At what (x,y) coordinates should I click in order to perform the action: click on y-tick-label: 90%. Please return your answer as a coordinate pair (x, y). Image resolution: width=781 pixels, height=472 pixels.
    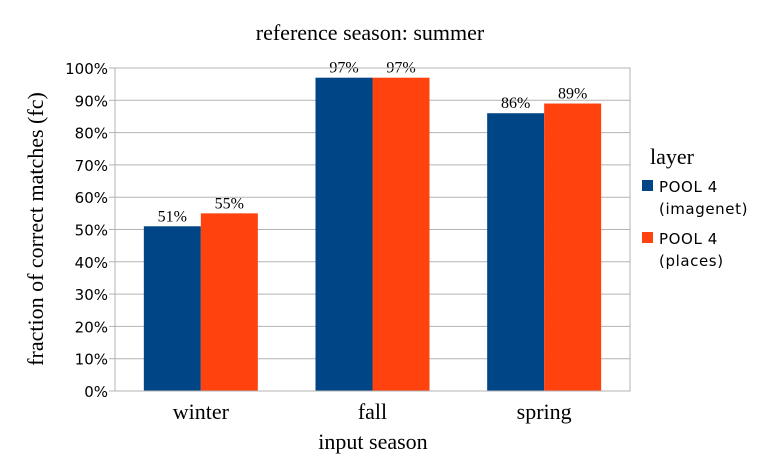
    Looking at the image, I should click on (91, 101).